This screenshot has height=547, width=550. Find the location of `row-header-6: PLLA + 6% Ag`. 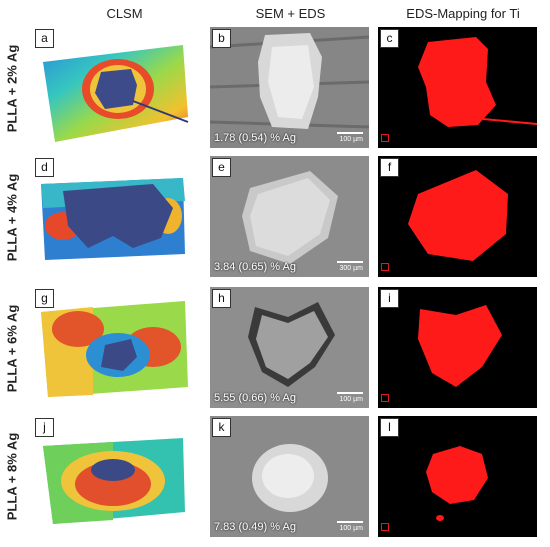

row-header-6: PLLA + 6% Ag is located at coordinates (12, 348).